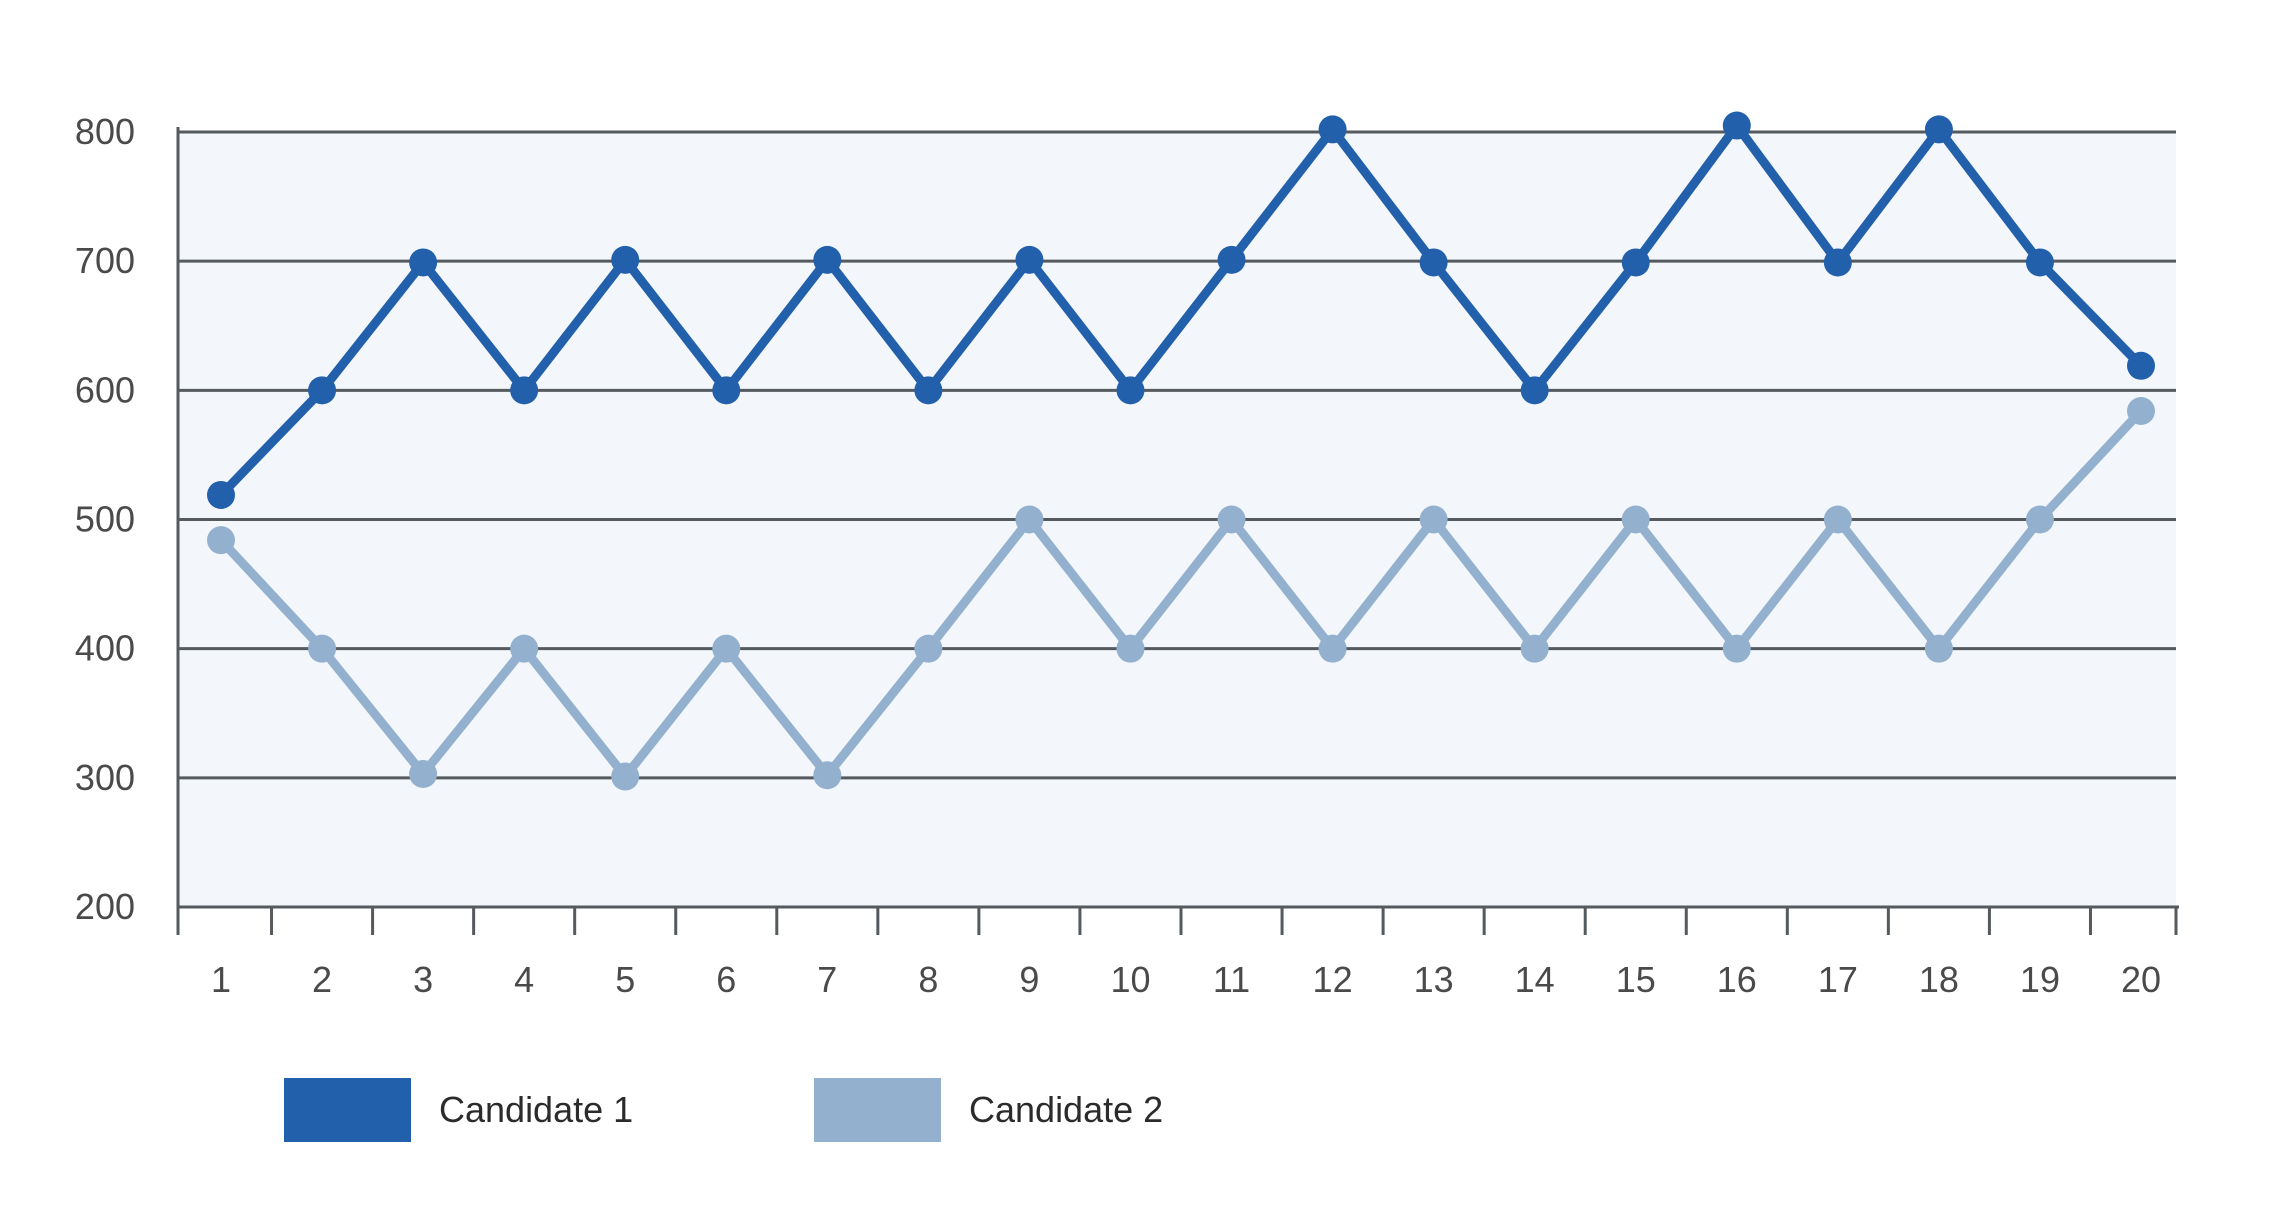 Image resolution: width=2276 pixels, height=1209 pixels. Describe the element at coordinates (1535, 979) in the screenshot. I see `x-tick-label: 14` at that location.